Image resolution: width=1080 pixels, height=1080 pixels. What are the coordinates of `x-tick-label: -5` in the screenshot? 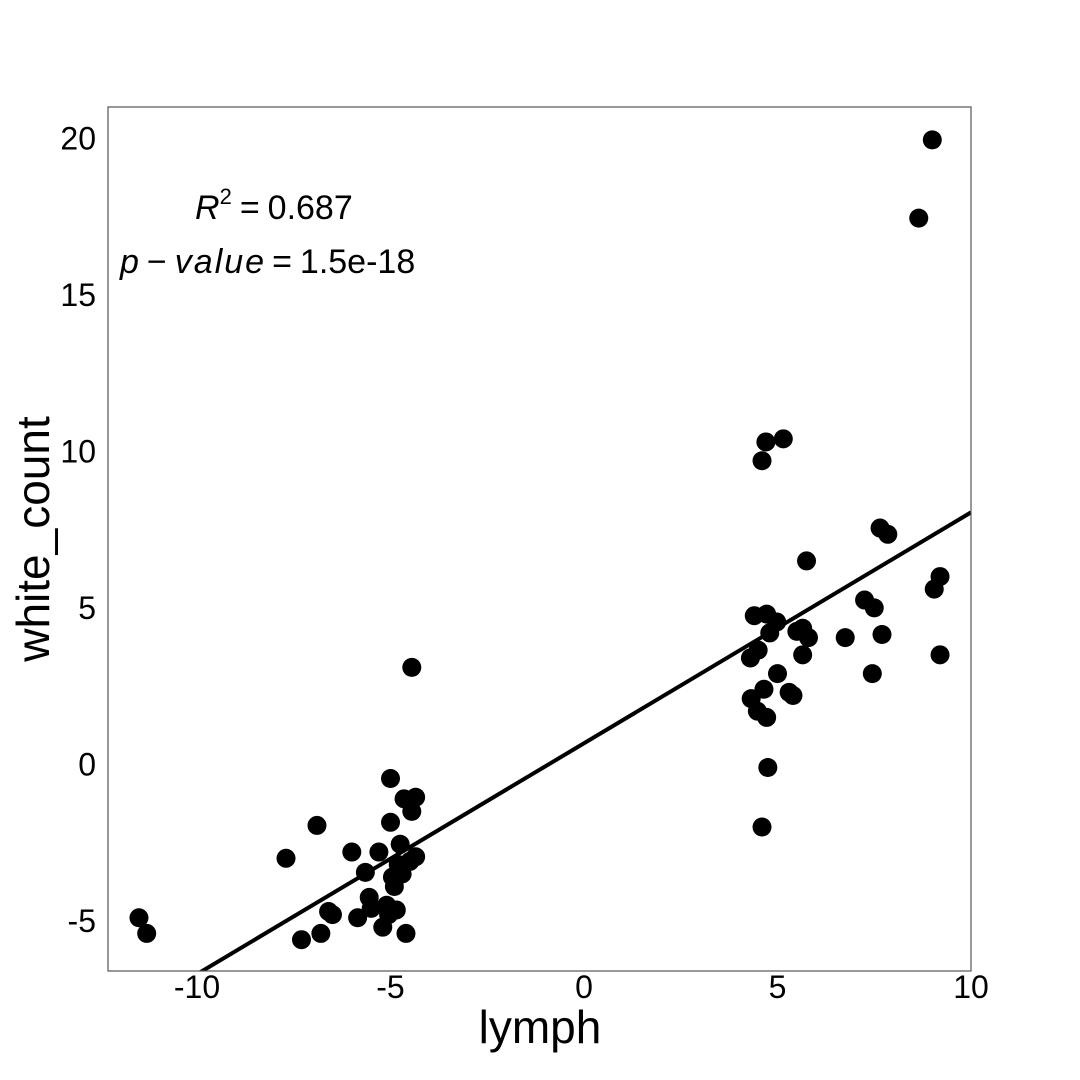 It's located at (390, 987).